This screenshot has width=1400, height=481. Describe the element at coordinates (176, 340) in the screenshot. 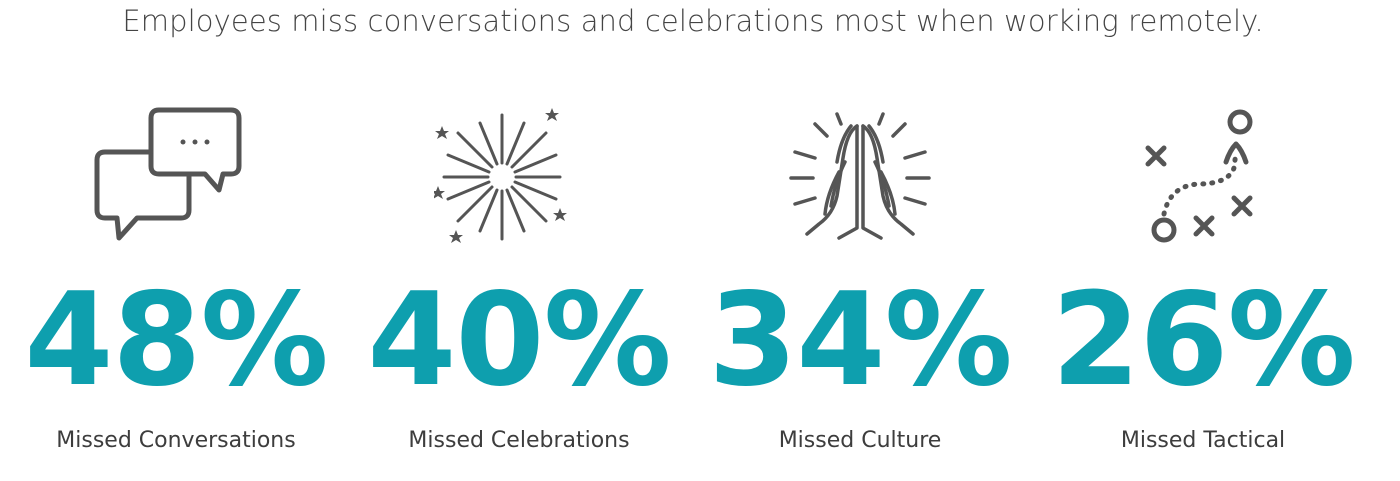

I see `stat-value: 48%` at that location.